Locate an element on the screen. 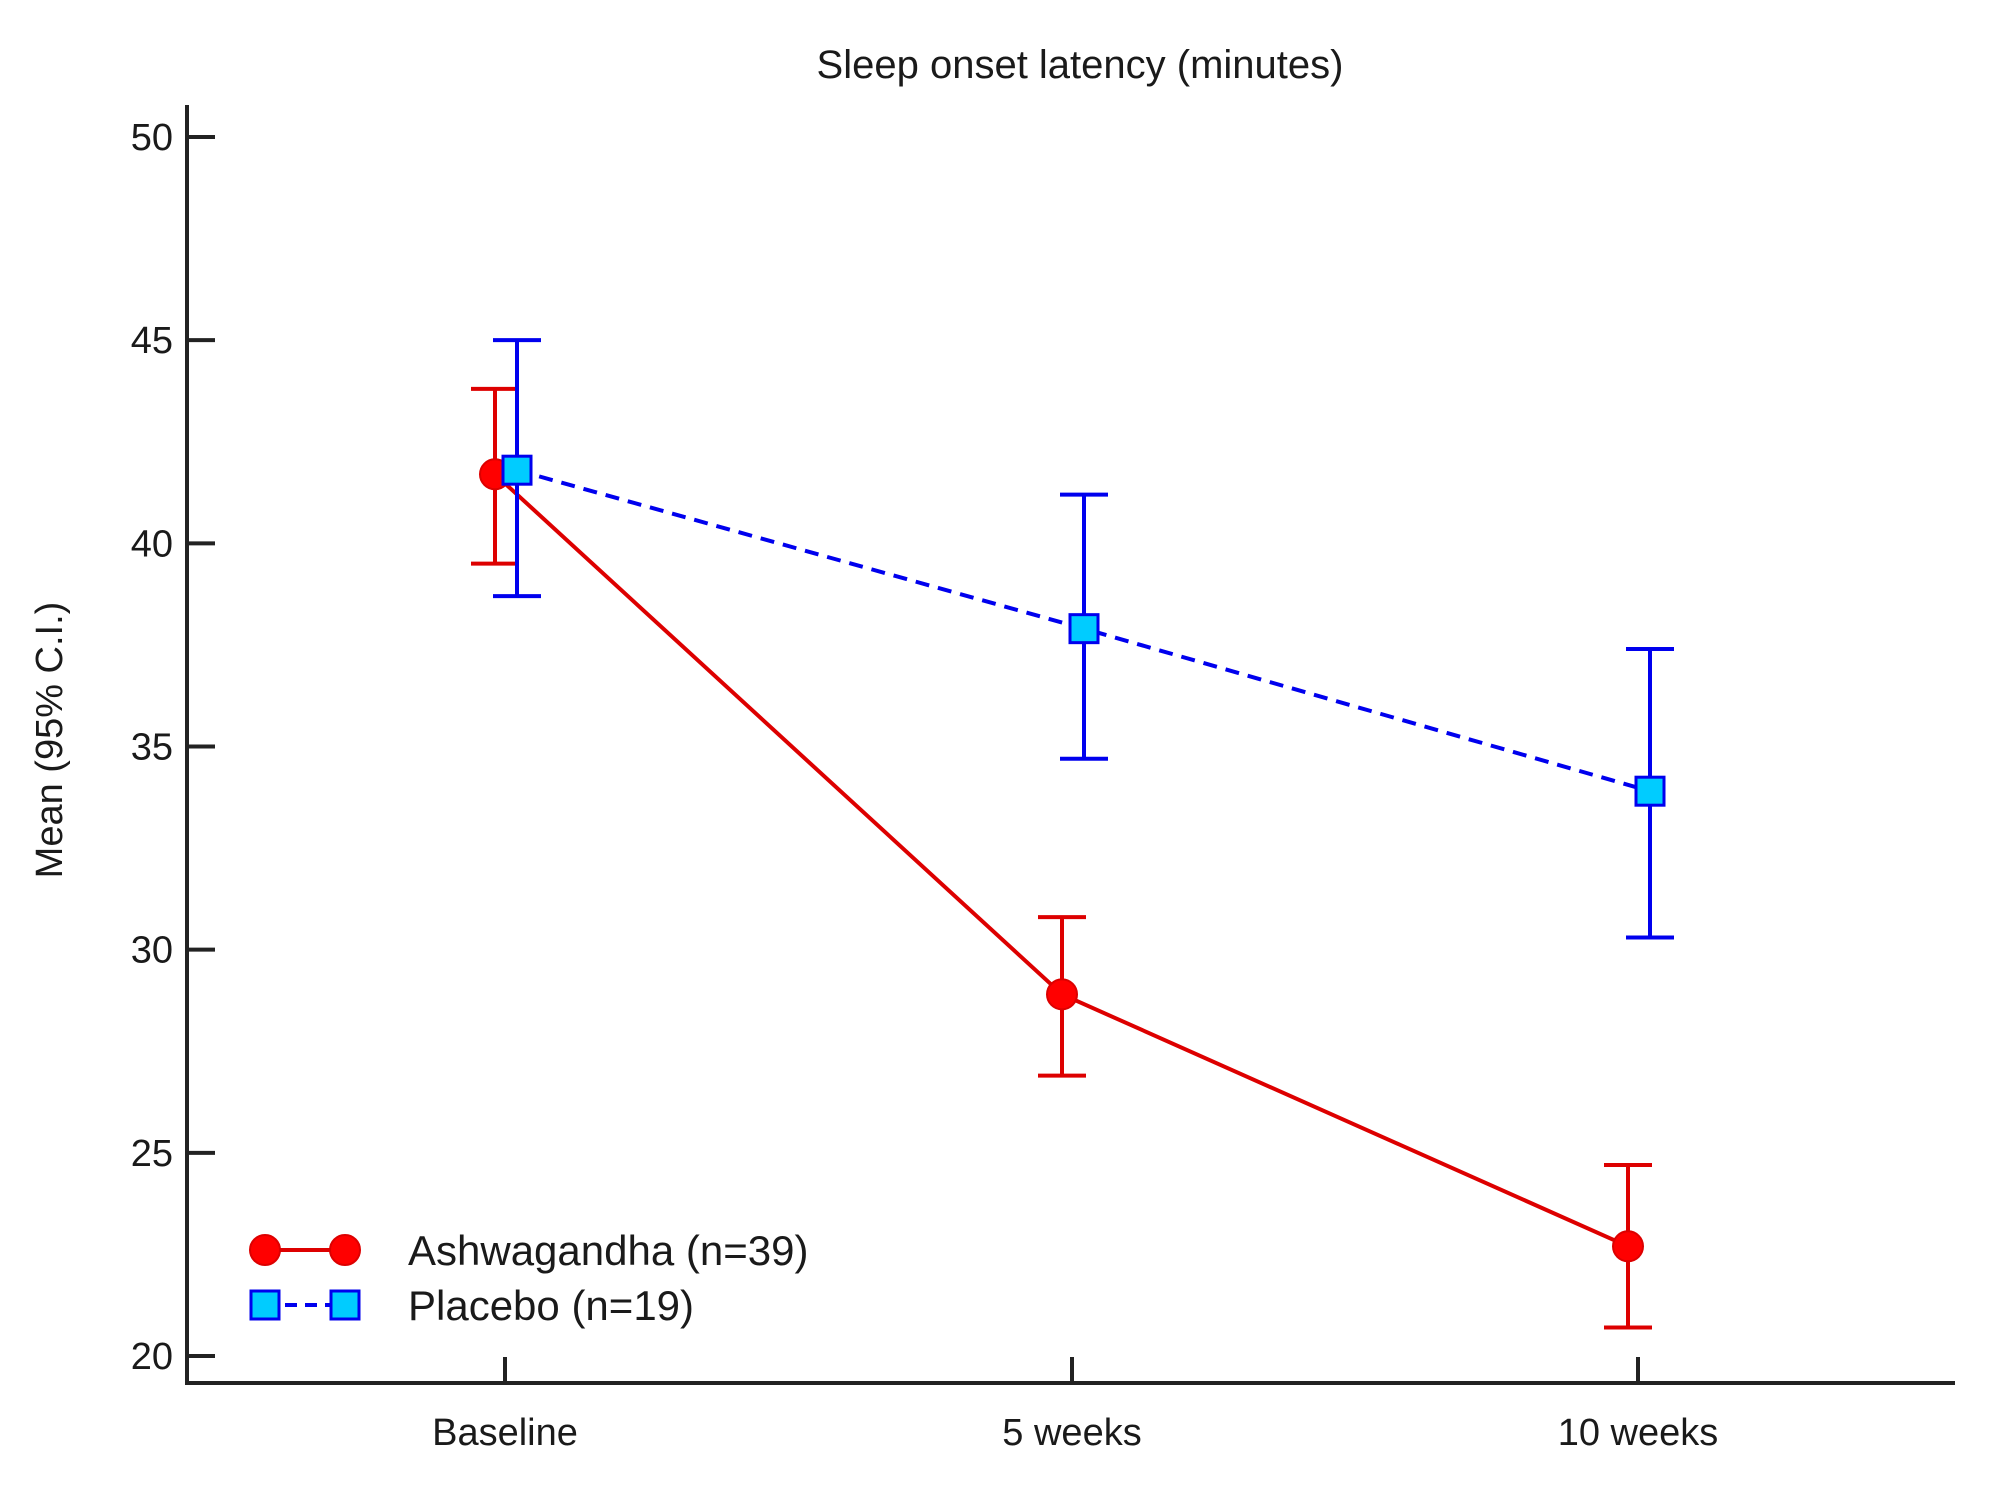 This screenshot has width=2000, height=1500. legend-marker-ashwagandha-left is located at coordinates (265, 1250).